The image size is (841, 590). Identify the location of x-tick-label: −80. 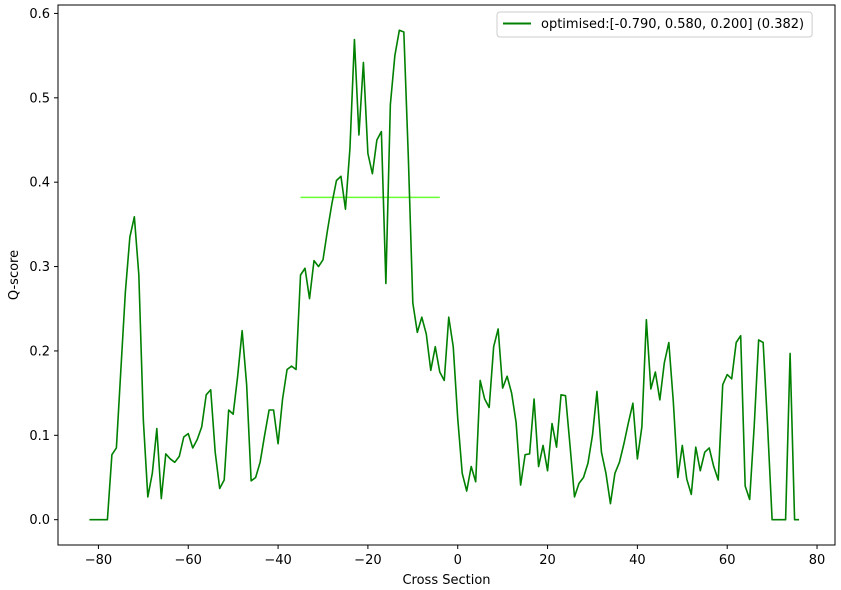
(98, 560).